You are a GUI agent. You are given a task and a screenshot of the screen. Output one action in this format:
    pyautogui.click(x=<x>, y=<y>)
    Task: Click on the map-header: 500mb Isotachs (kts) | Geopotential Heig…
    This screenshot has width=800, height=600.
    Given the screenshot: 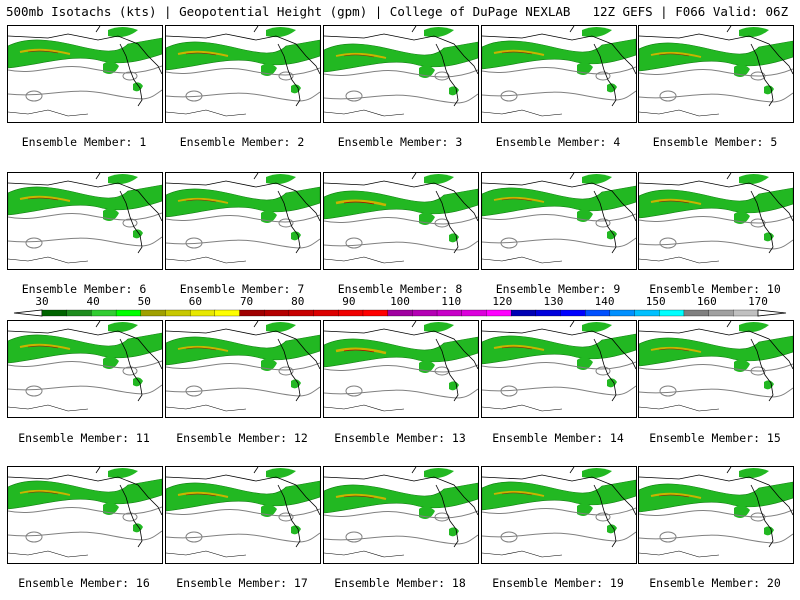 What is the action you would take?
    pyautogui.click(x=400, y=12)
    